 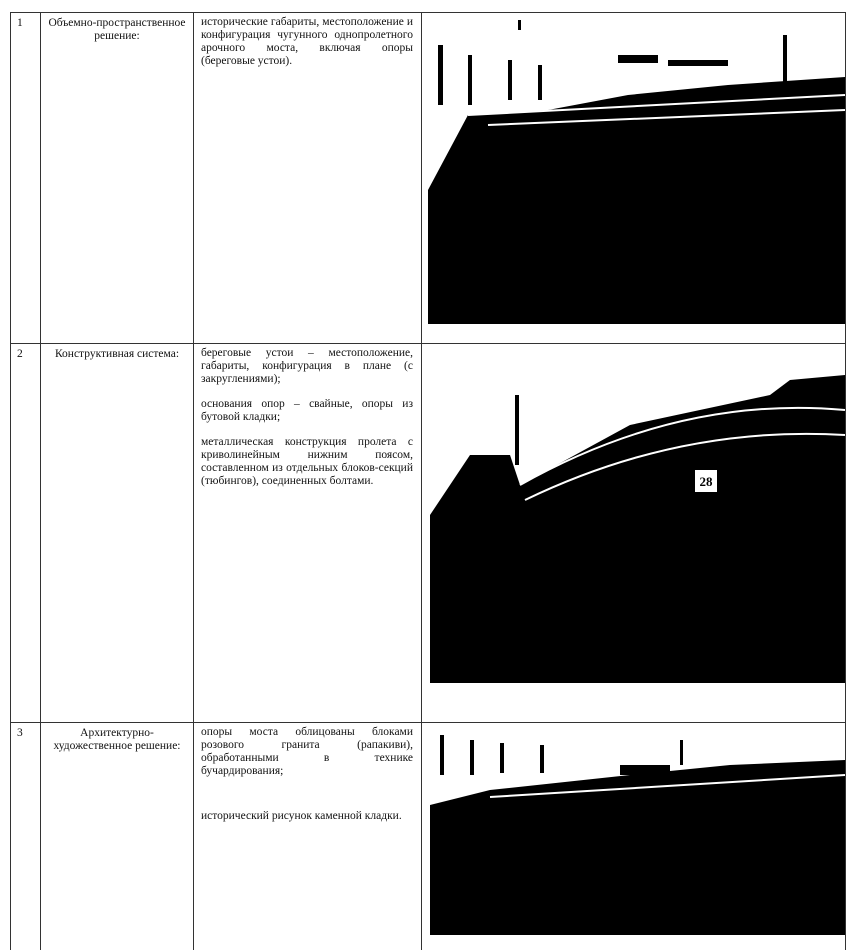 I want to click on paragraph: исторический рисунок каменной кладки., so click(x=301, y=816).